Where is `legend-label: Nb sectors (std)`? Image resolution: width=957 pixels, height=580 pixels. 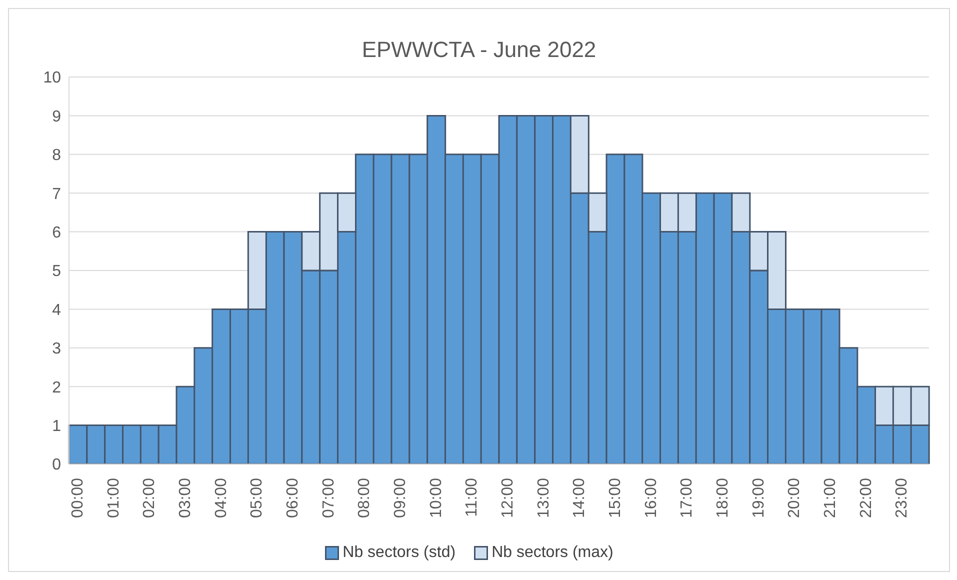 legend-label: Nb sectors (std) is located at coordinates (399, 553).